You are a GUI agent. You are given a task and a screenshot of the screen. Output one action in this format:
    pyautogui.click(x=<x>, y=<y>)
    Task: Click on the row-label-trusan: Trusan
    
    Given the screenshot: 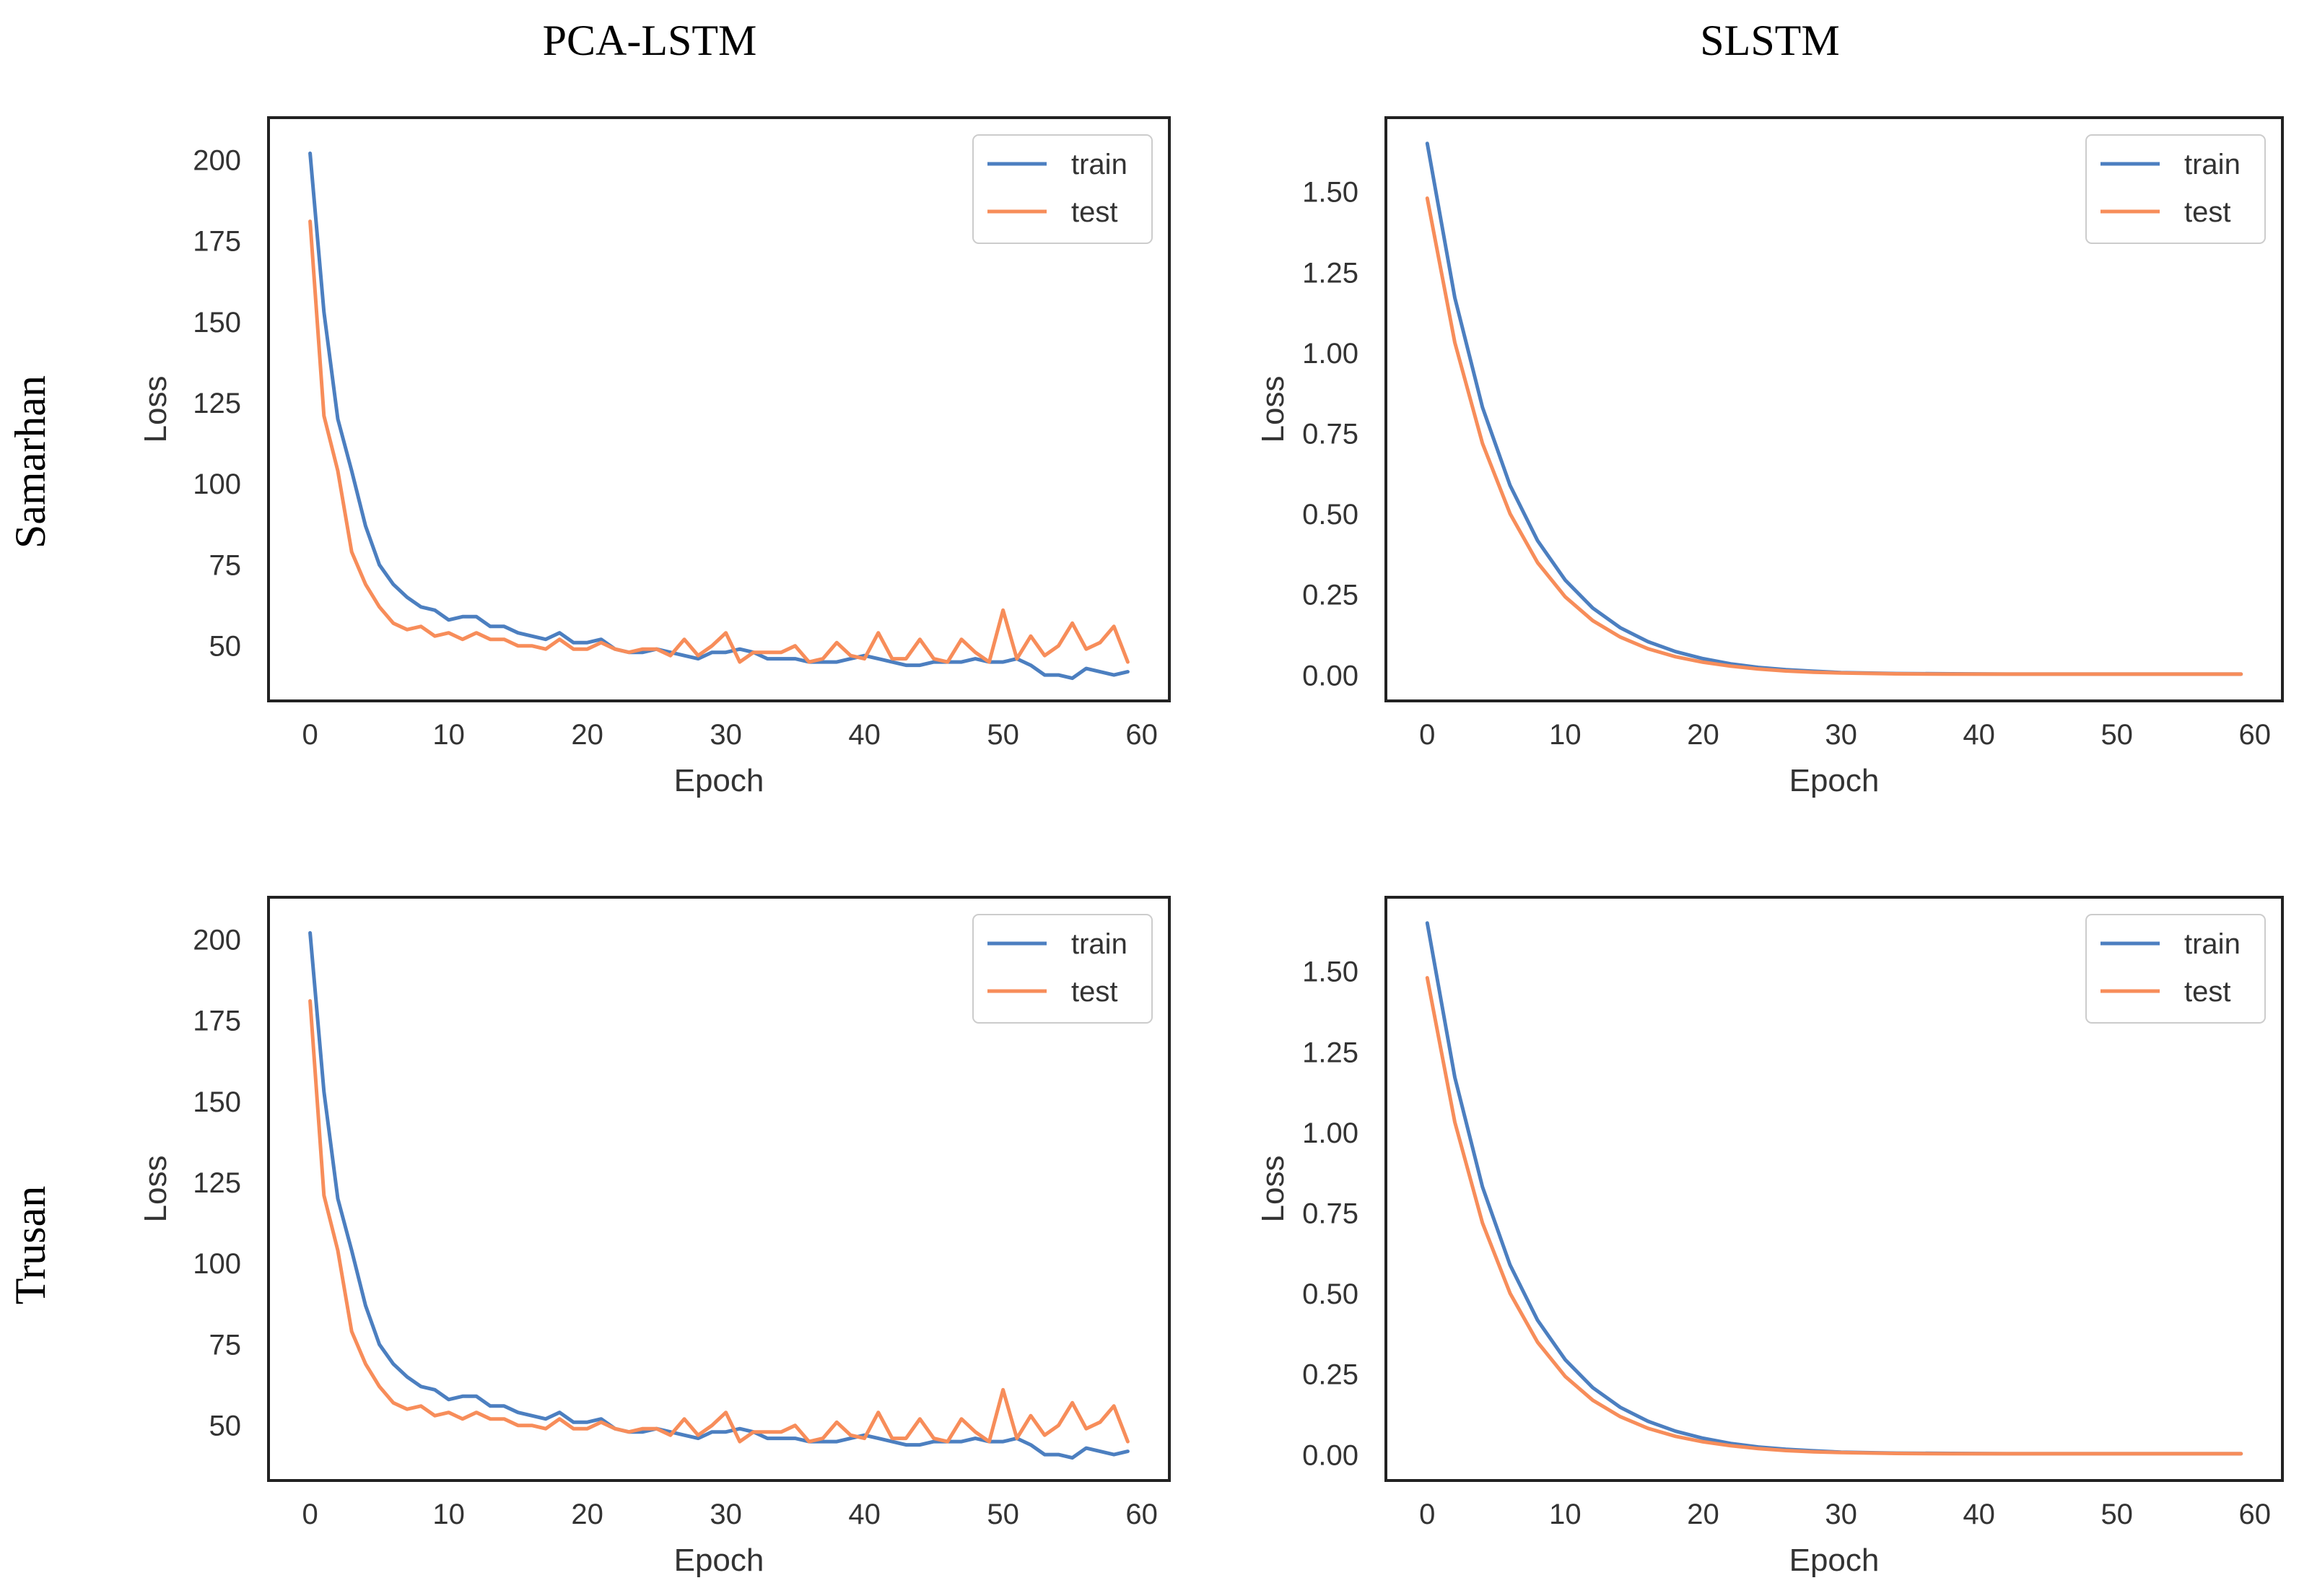 What is the action you would take?
    pyautogui.click(x=30, y=1246)
    